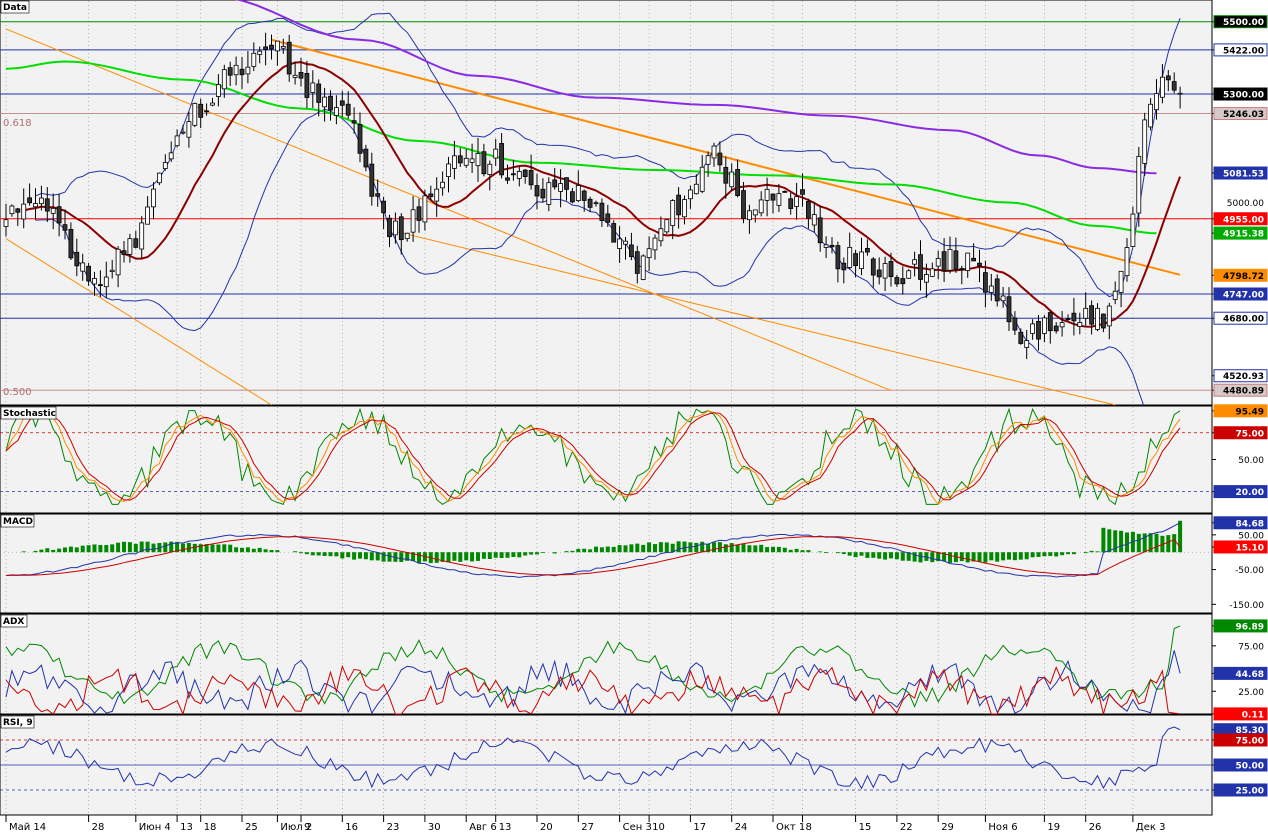 This screenshot has width=1268, height=834. What do you see at coordinates (1243, 115) in the screenshot?
I see `price-badge-label: 5246.03` at bounding box center [1243, 115].